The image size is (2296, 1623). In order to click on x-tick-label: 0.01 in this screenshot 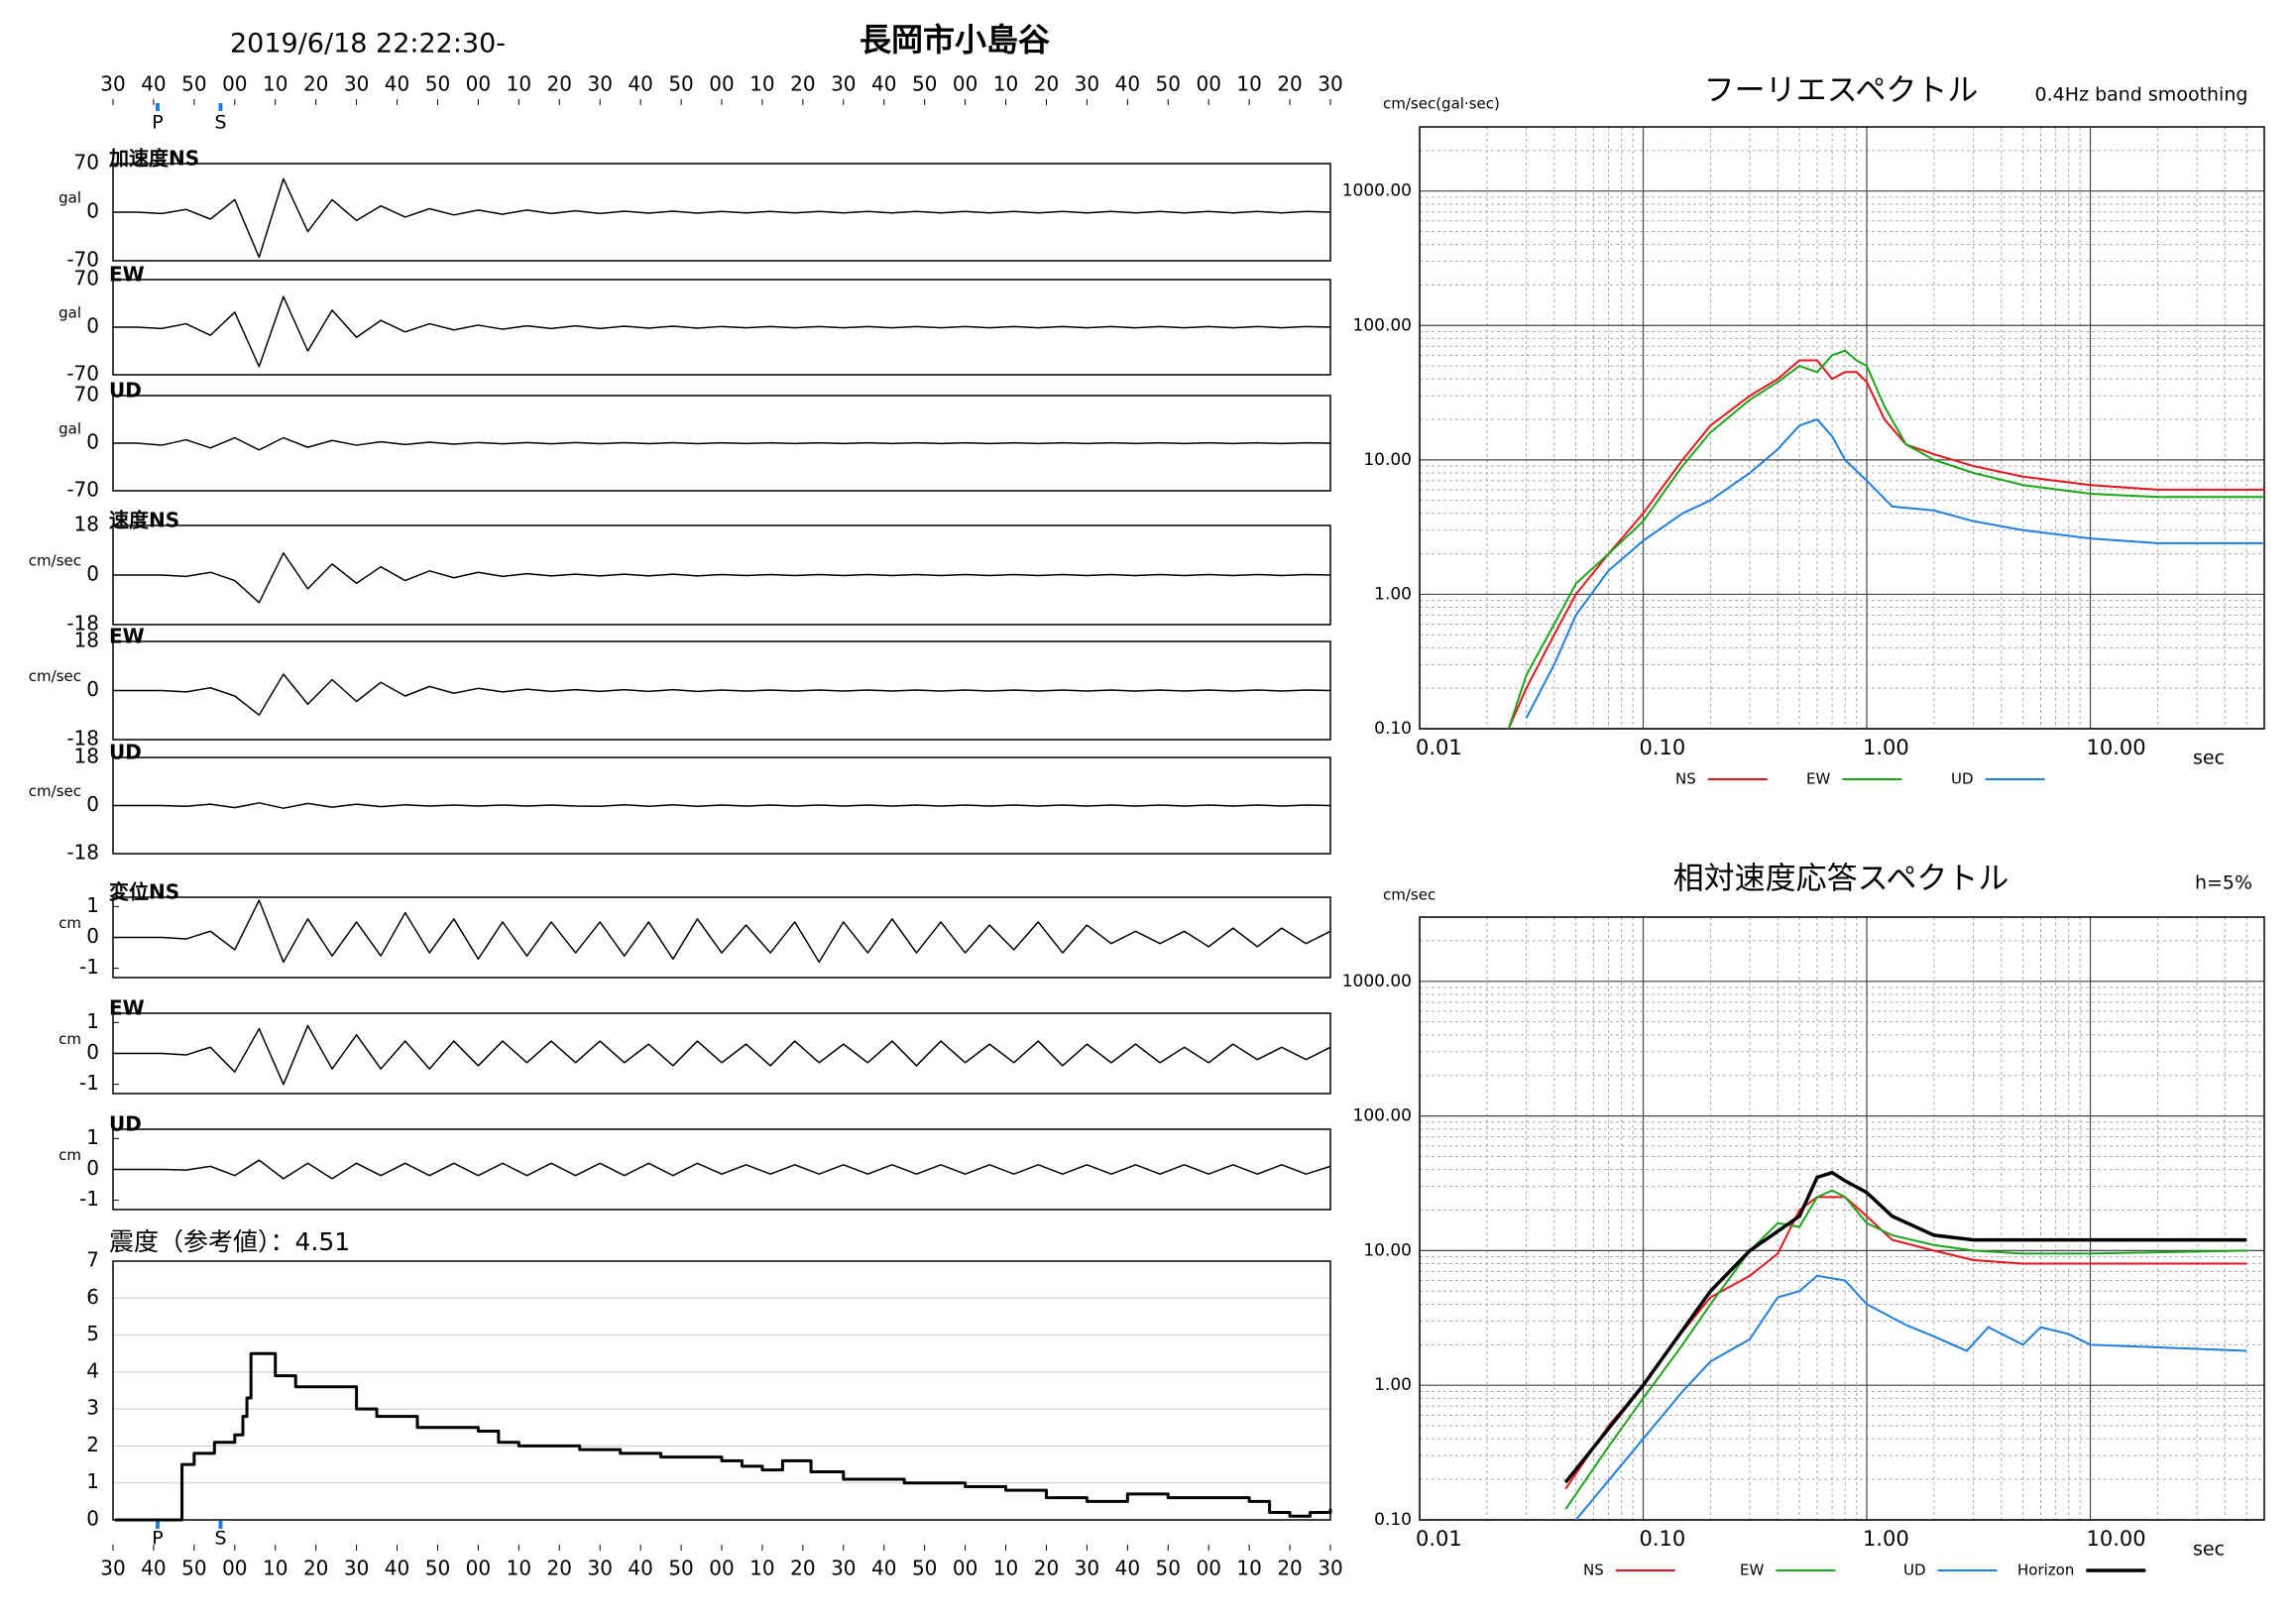, I will do `click(1439, 747)`.